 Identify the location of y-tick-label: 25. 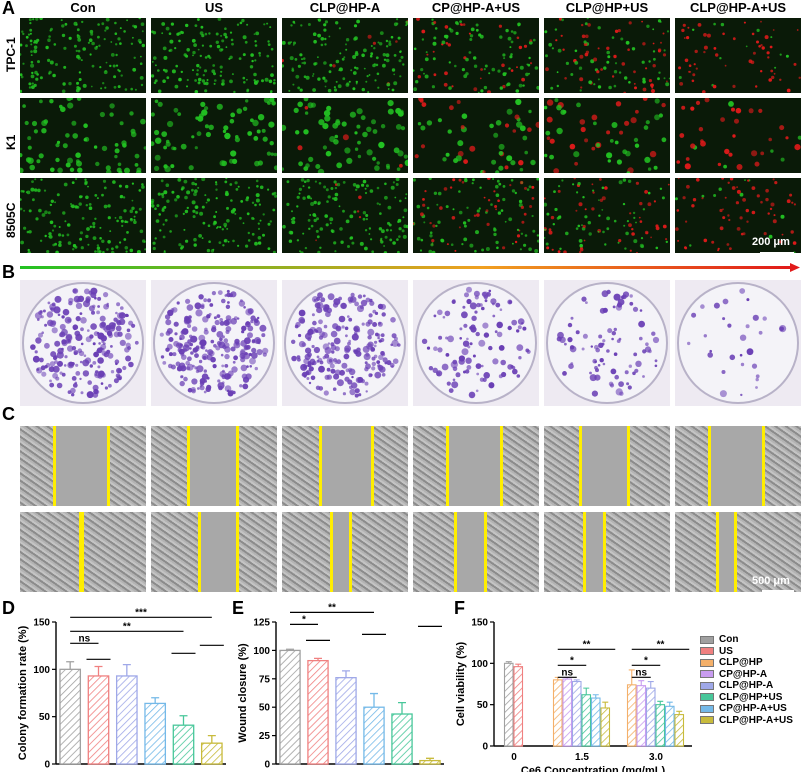
(265, 736).